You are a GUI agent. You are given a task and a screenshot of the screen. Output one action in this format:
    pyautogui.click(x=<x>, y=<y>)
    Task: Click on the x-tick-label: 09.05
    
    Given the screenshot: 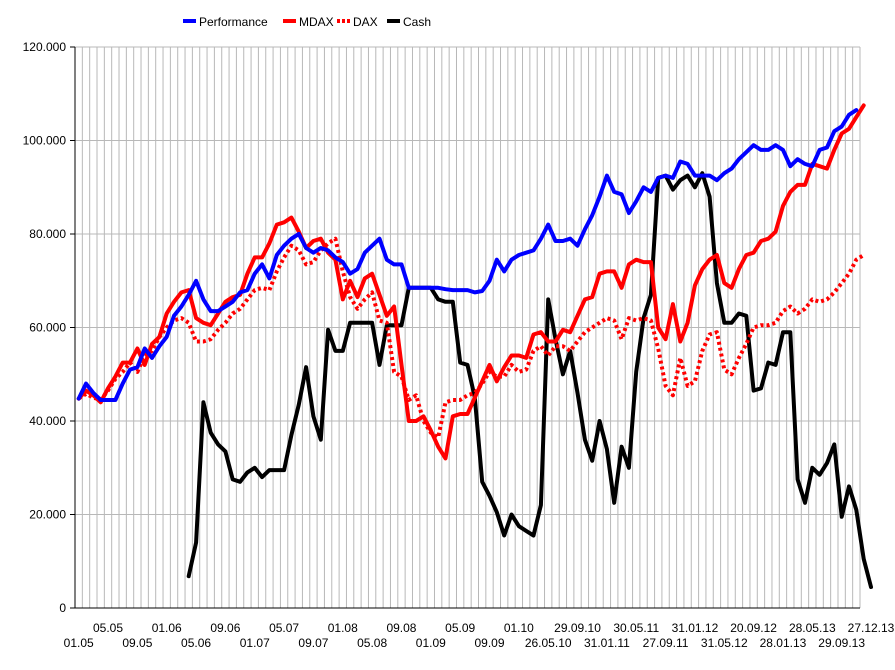 What is the action you would take?
    pyautogui.click(x=137, y=643)
    